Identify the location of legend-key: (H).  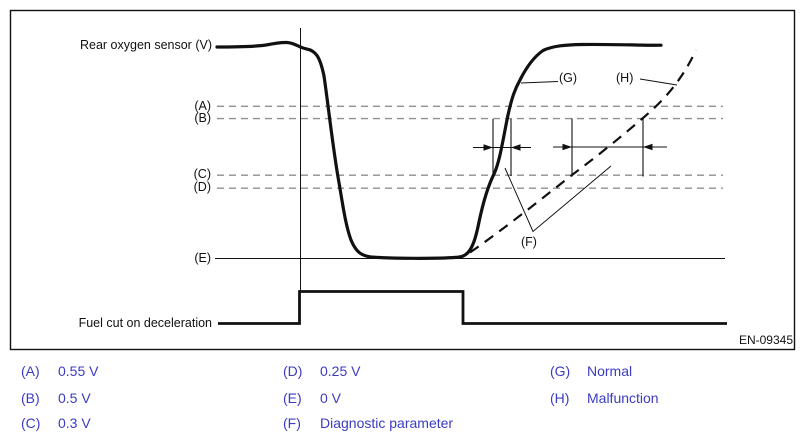
(560, 398).